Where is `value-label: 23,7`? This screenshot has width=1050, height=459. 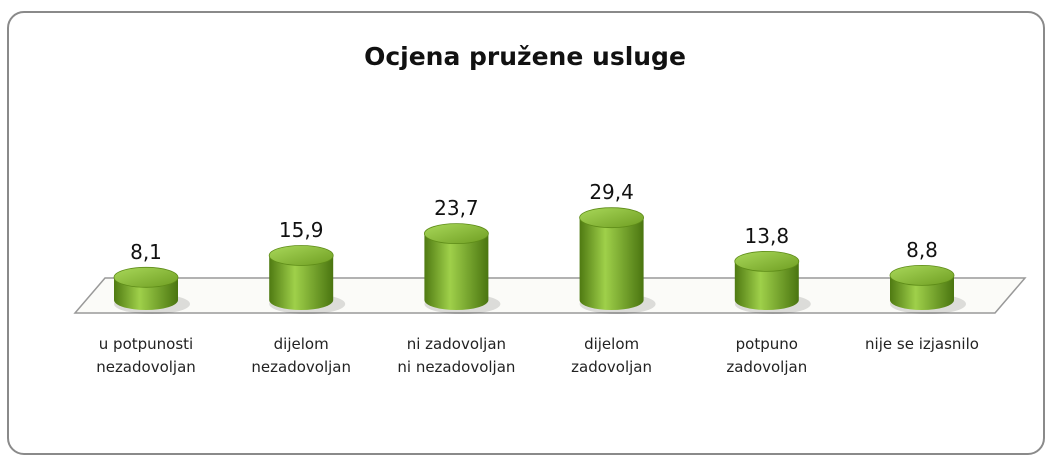
value-label: 23,7 is located at coordinates (456, 208).